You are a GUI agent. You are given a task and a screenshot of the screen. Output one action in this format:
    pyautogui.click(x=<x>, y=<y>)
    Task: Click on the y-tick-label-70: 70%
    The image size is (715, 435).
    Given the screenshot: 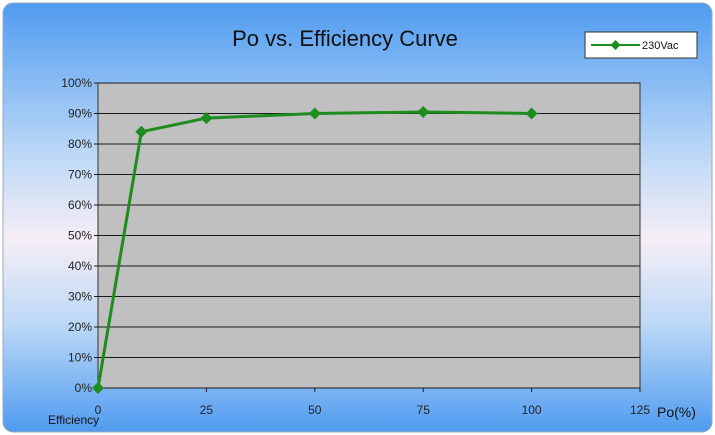 What is the action you would take?
    pyautogui.click(x=80, y=175)
    